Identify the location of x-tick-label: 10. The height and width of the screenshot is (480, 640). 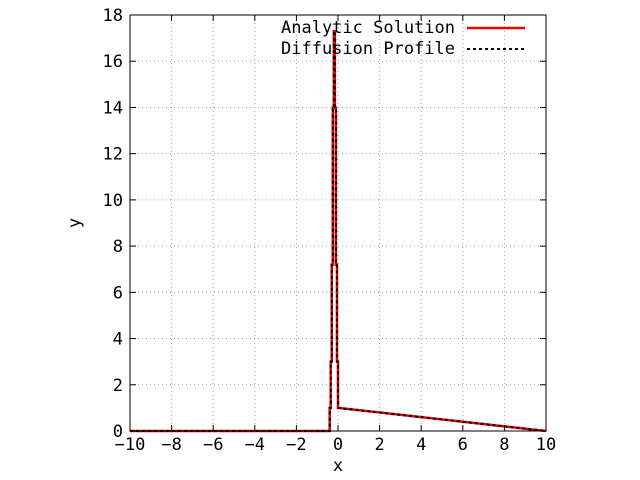
(546, 445).